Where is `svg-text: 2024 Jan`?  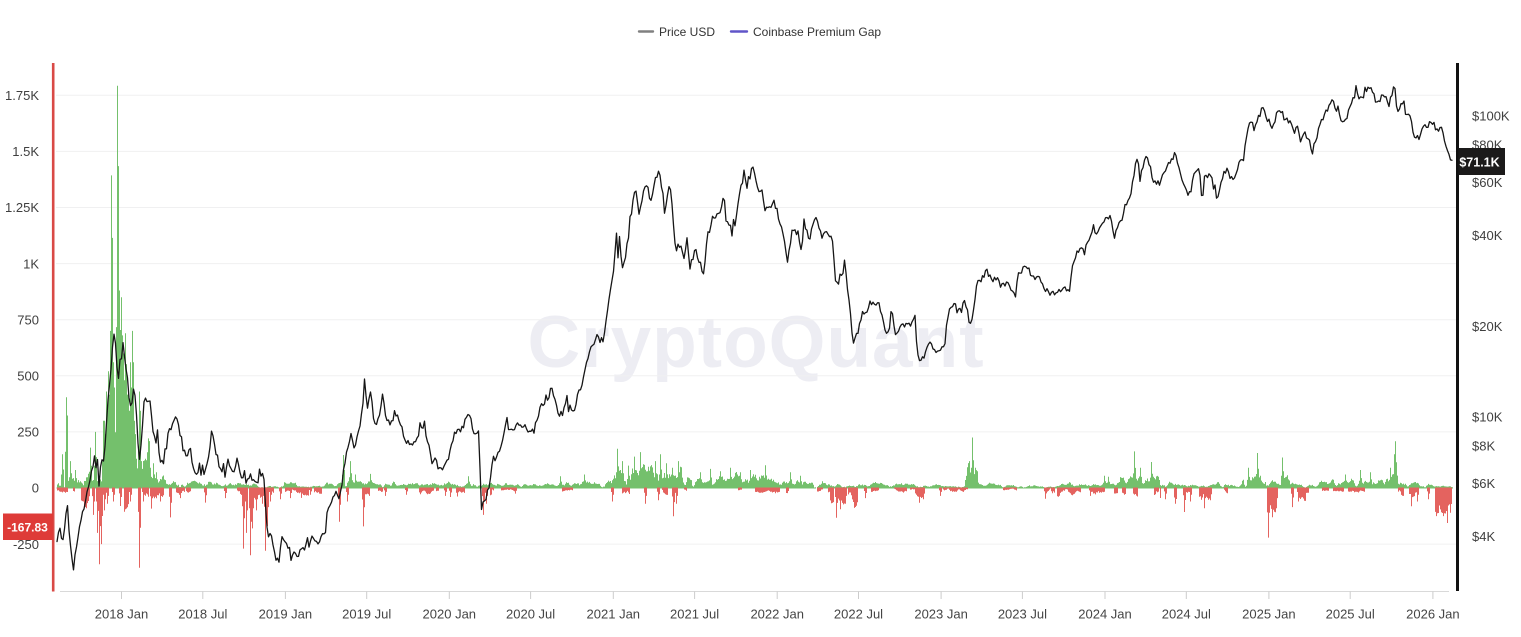 svg-text: 2024 Jan is located at coordinates (1105, 614).